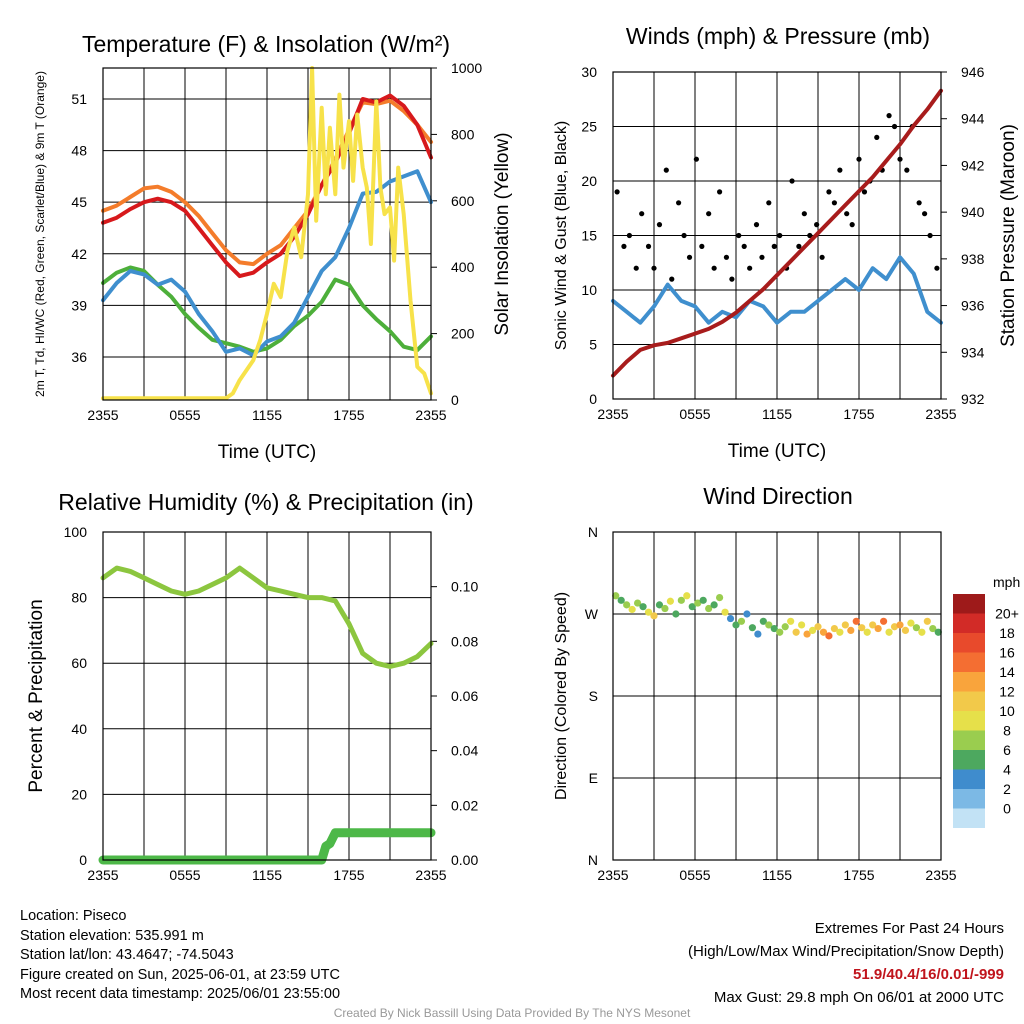  Describe the element at coordinates (463, 134) in the screenshot. I see `y2-tick-label: 800` at that location.